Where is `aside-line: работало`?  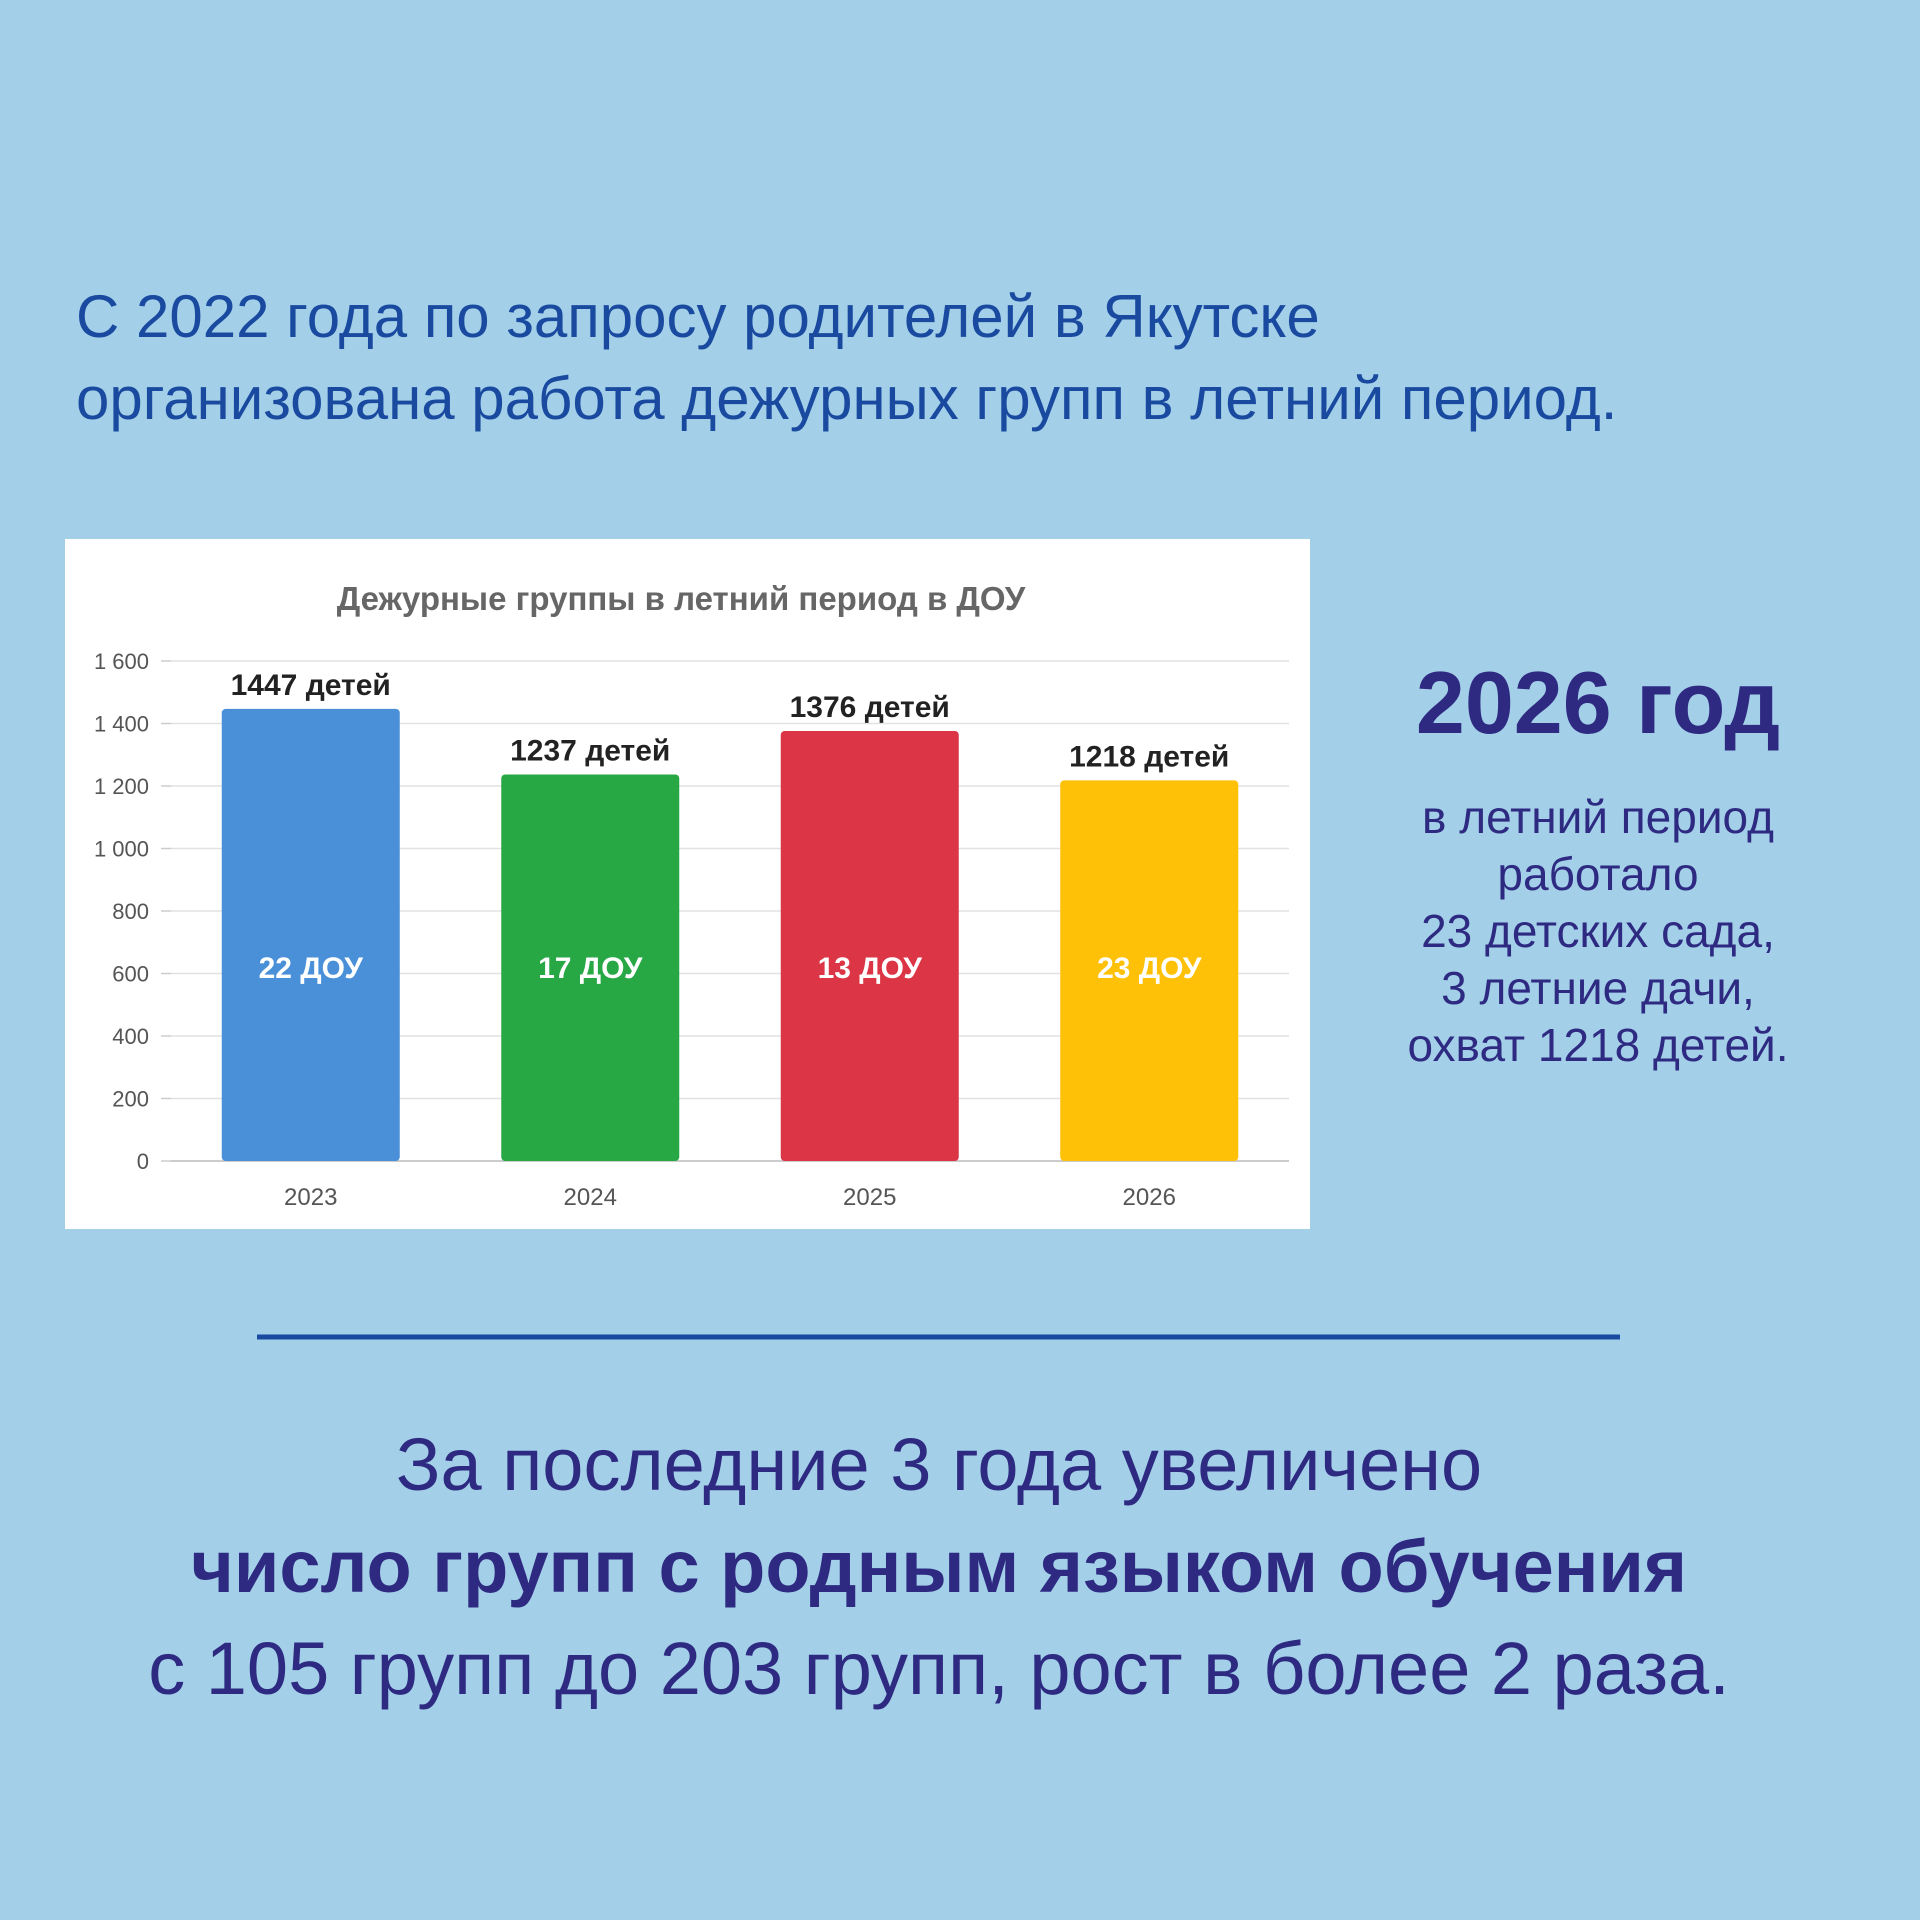 aside-line: работало is located at coordinates (1597, 874).